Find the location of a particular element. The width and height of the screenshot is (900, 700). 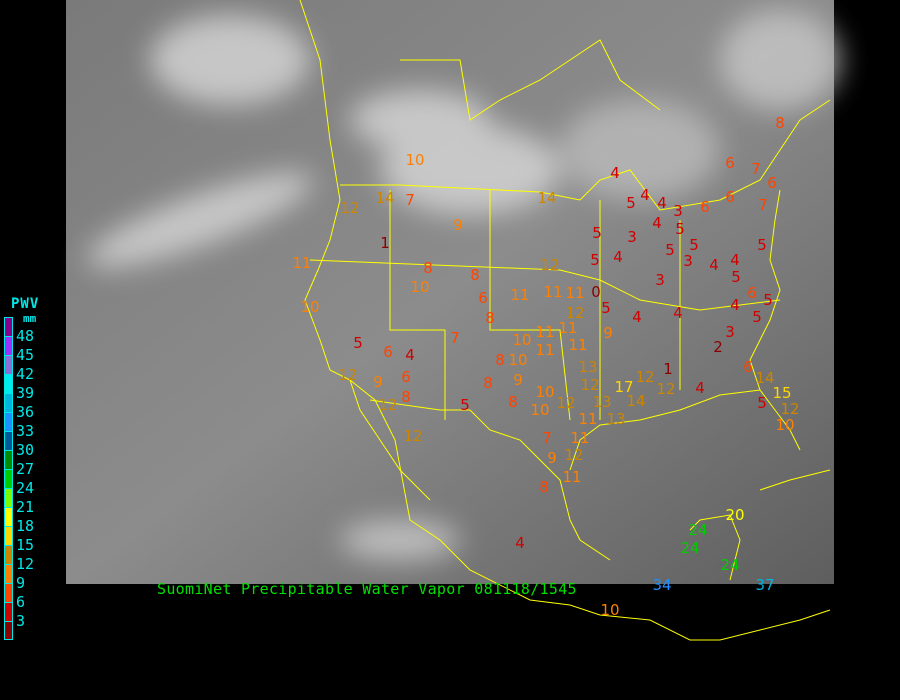

legend-label: 9 is located at coordinates (21, 583).